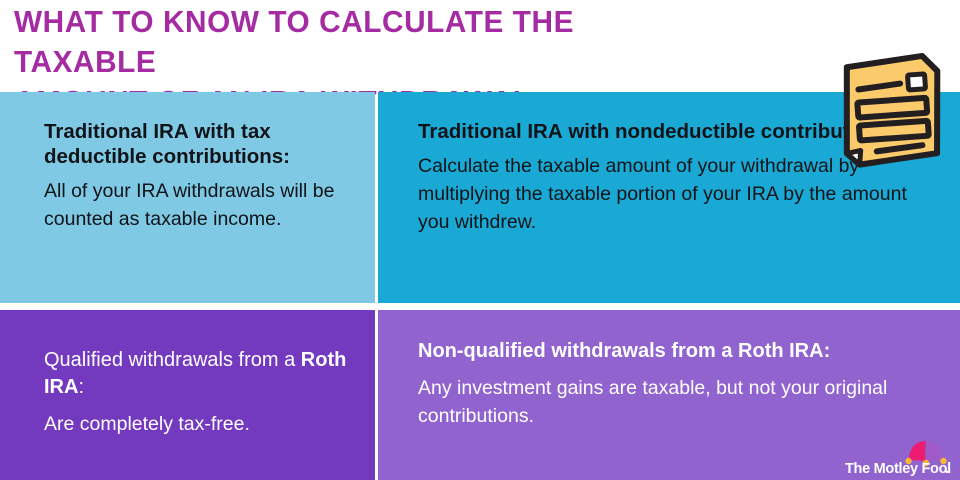 Image resolution: width=960 pixels, height=480 pixels. What do you see at coordinates (898, 459) in the screenshot?
I see `the-motley-fool-logo: The Motley Fool .` at bounding box center [898, 459].